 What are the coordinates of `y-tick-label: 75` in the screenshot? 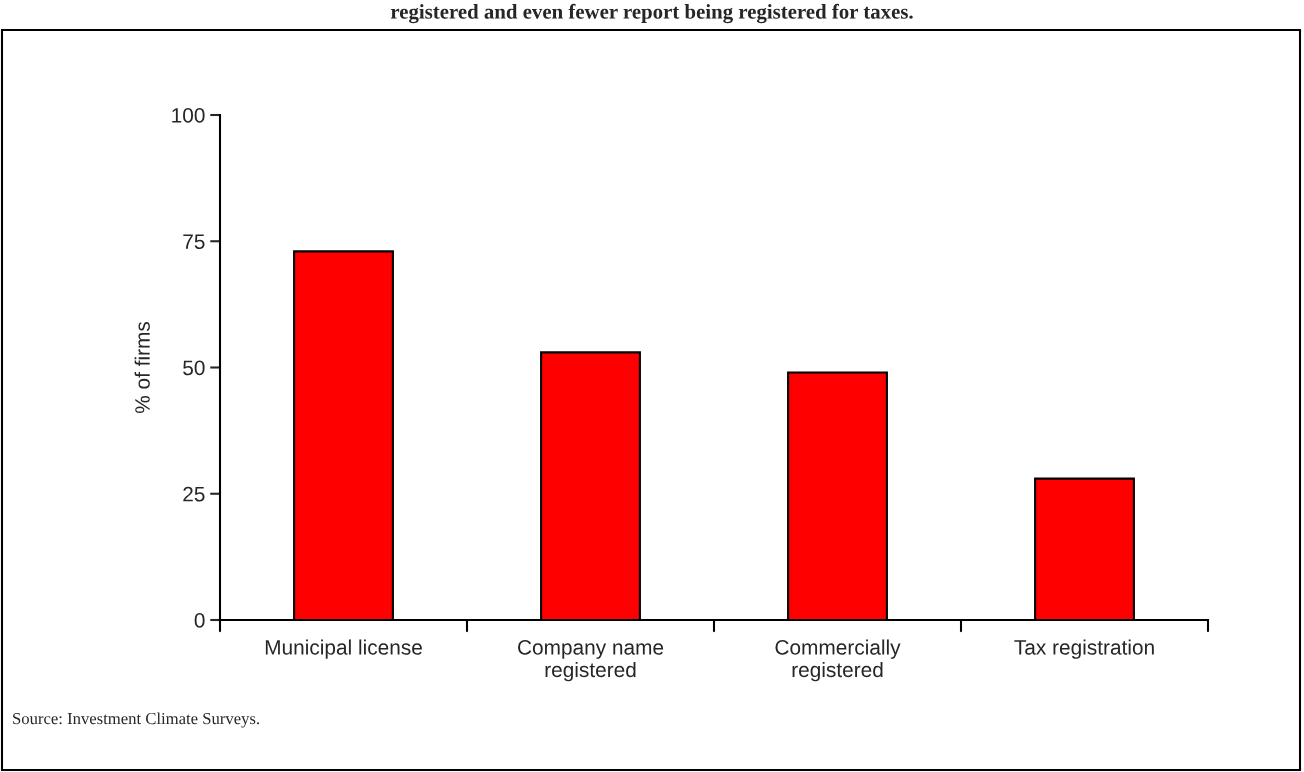 It's located at (194, 241).